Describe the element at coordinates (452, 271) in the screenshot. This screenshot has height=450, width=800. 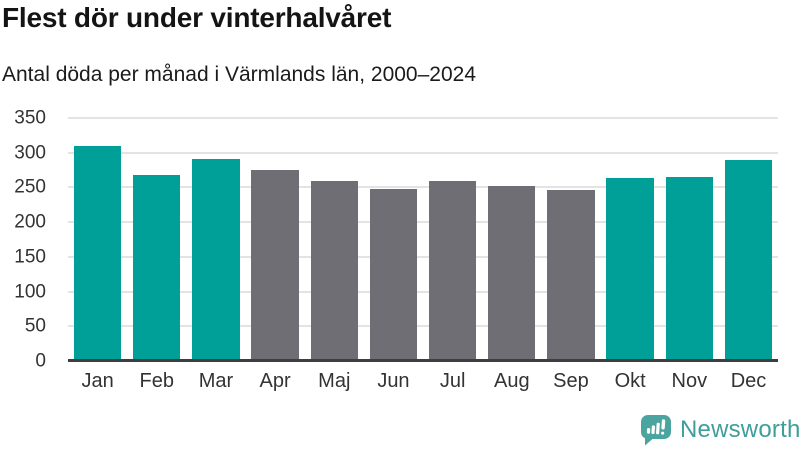
I see `bar-jul` at that location.